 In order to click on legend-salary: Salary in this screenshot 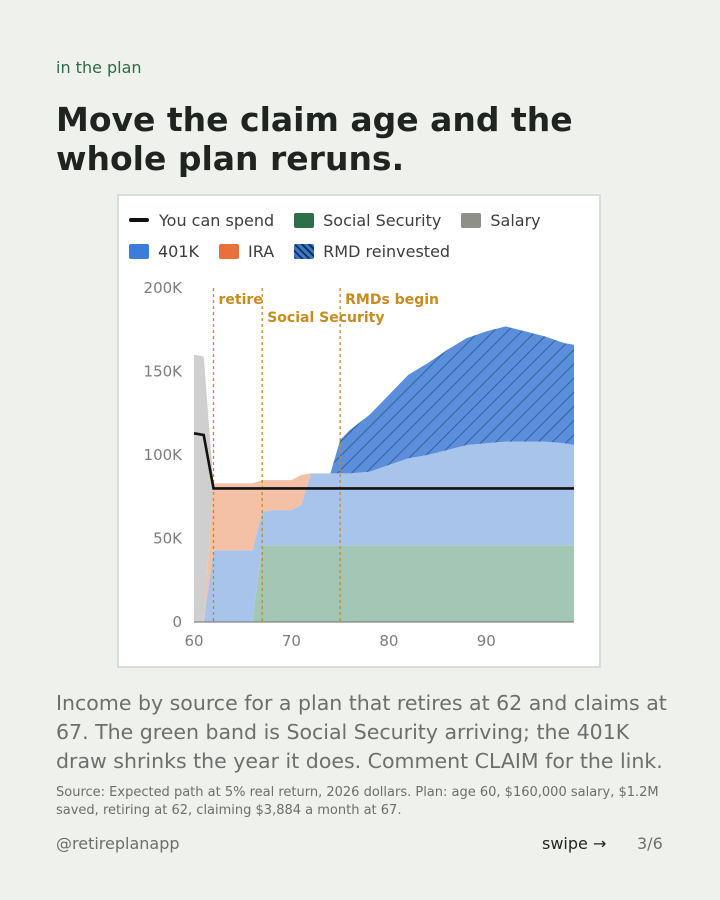, I will do `click(501, 220)`.